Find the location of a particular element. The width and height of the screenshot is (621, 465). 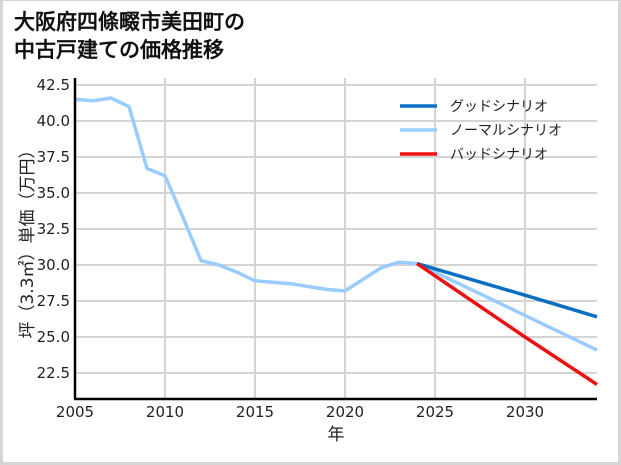

chart-title-line-1: 大阪府四條畷市美田町の is located at coordinates (129, 22).